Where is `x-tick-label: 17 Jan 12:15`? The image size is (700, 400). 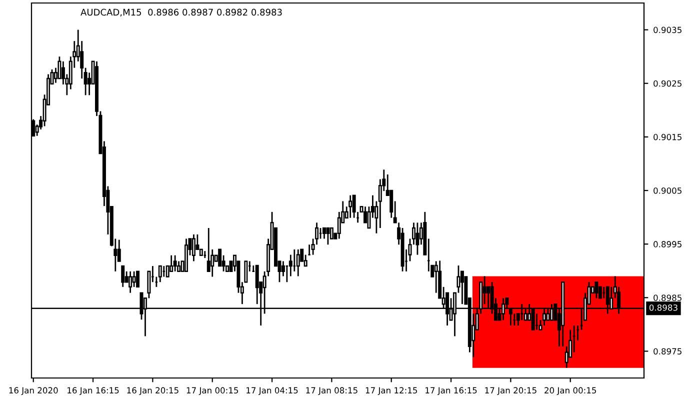
x-tick-label: 17 Jan 12:15 is located at coordinates (392, 391).